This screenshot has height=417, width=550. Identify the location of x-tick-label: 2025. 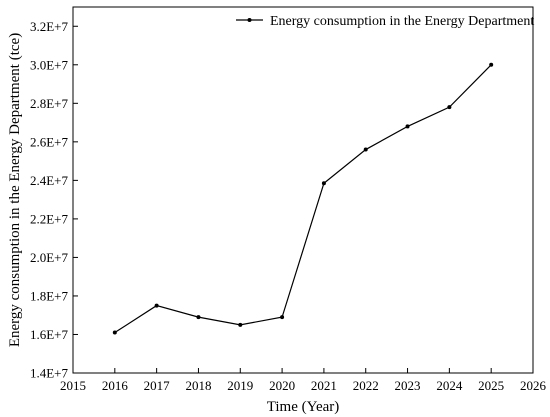
(491, 385).